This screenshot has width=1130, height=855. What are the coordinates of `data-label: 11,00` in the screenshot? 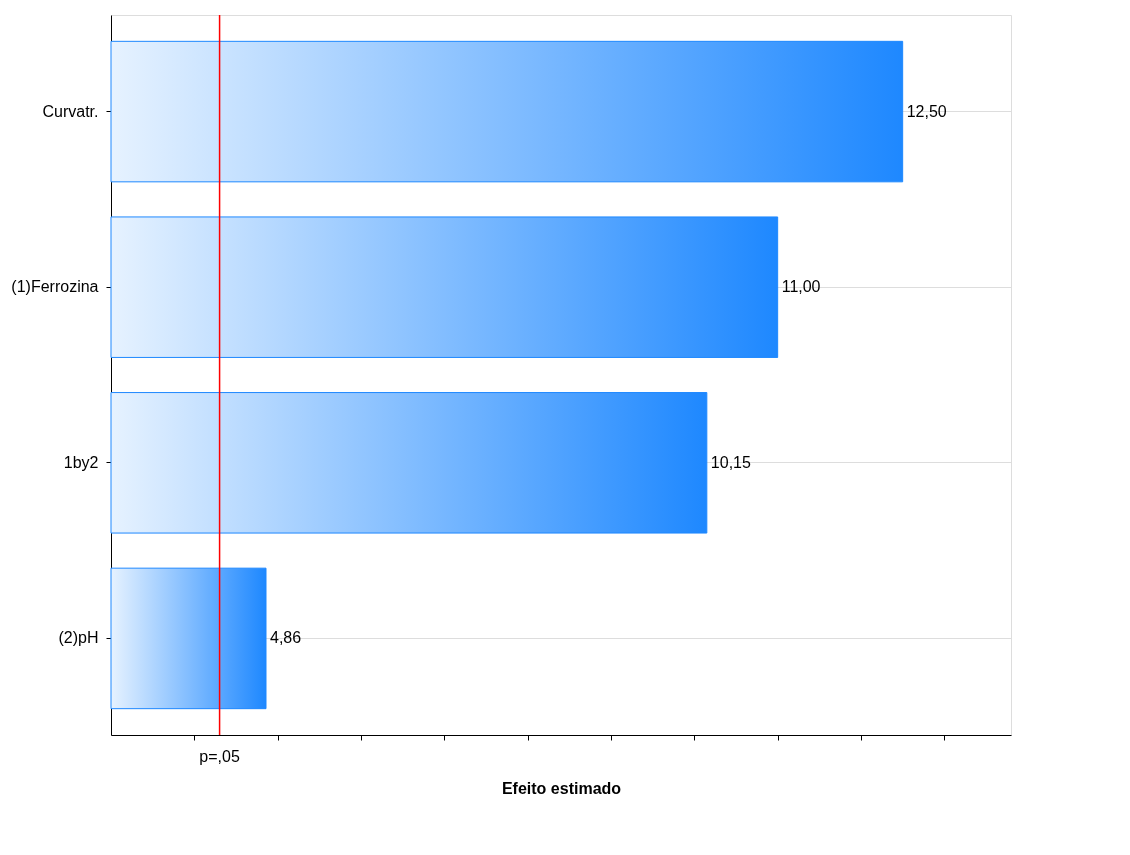 It's located at (801, 287).